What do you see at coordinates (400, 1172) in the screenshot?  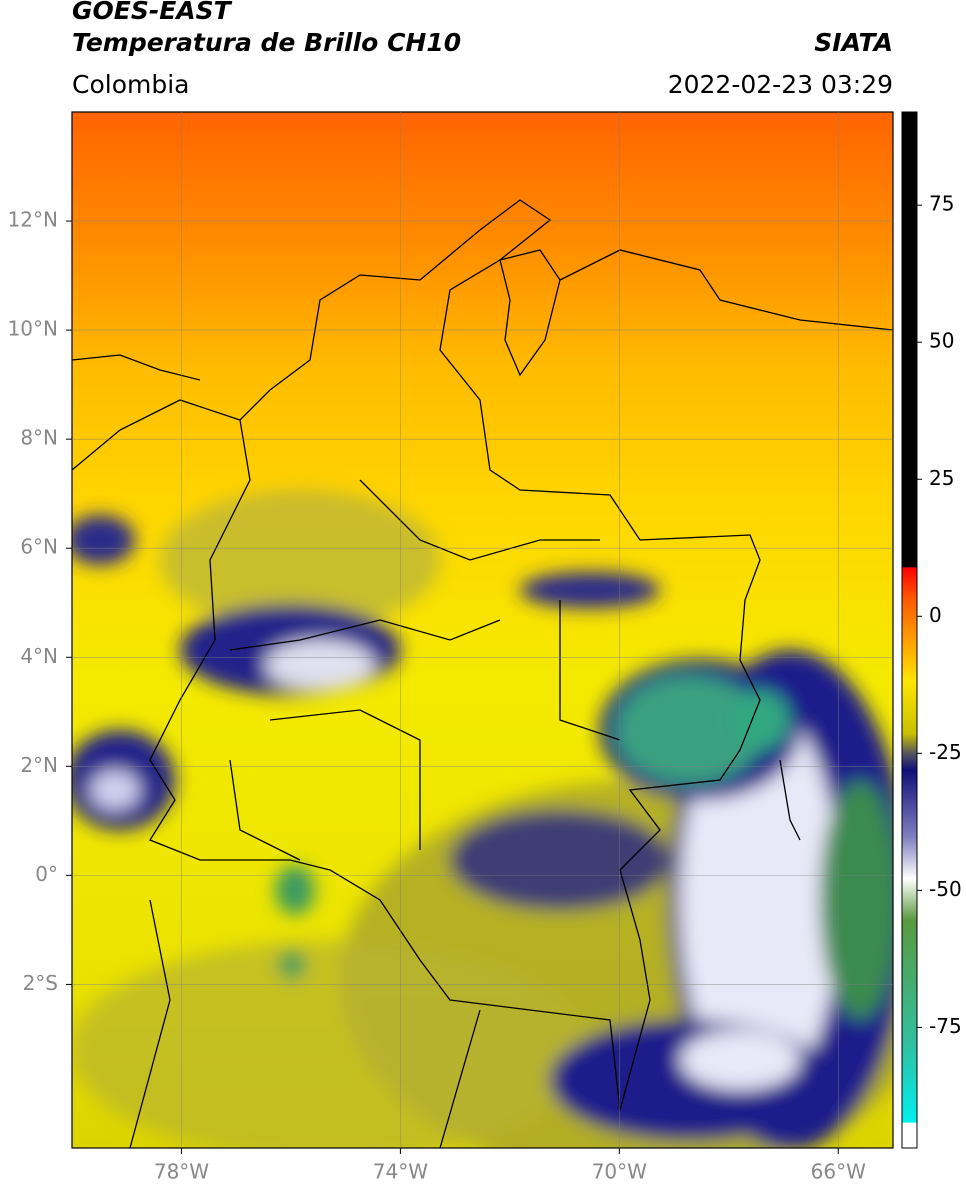 I see `x-tick-label: 74°W` at bounding box center [400, 1172].